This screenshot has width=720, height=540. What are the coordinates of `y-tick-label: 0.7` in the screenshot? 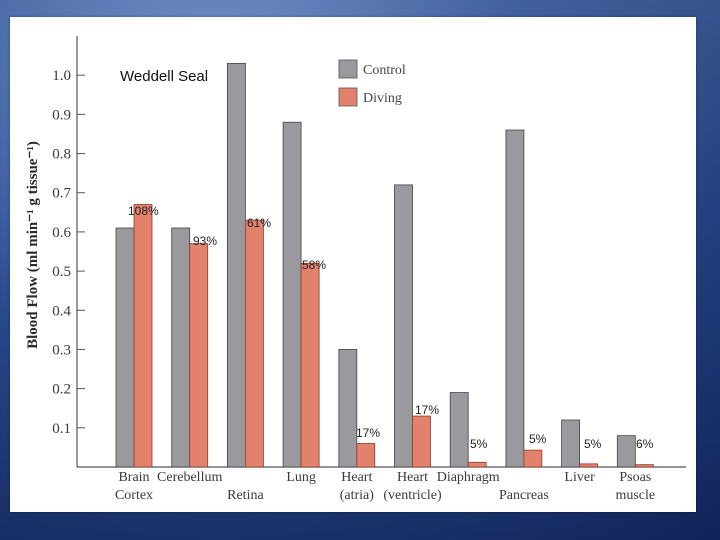 It's located at (61, 194).